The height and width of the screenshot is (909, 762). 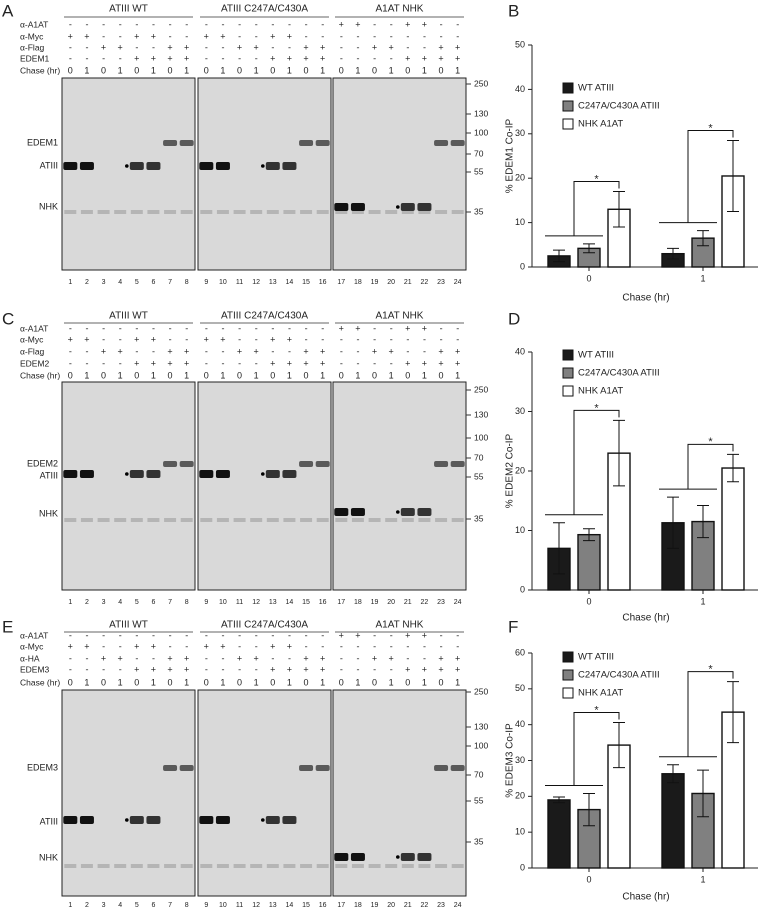 I want to click on x-axis-label: Chase (hr), so click(x=645, y=897).